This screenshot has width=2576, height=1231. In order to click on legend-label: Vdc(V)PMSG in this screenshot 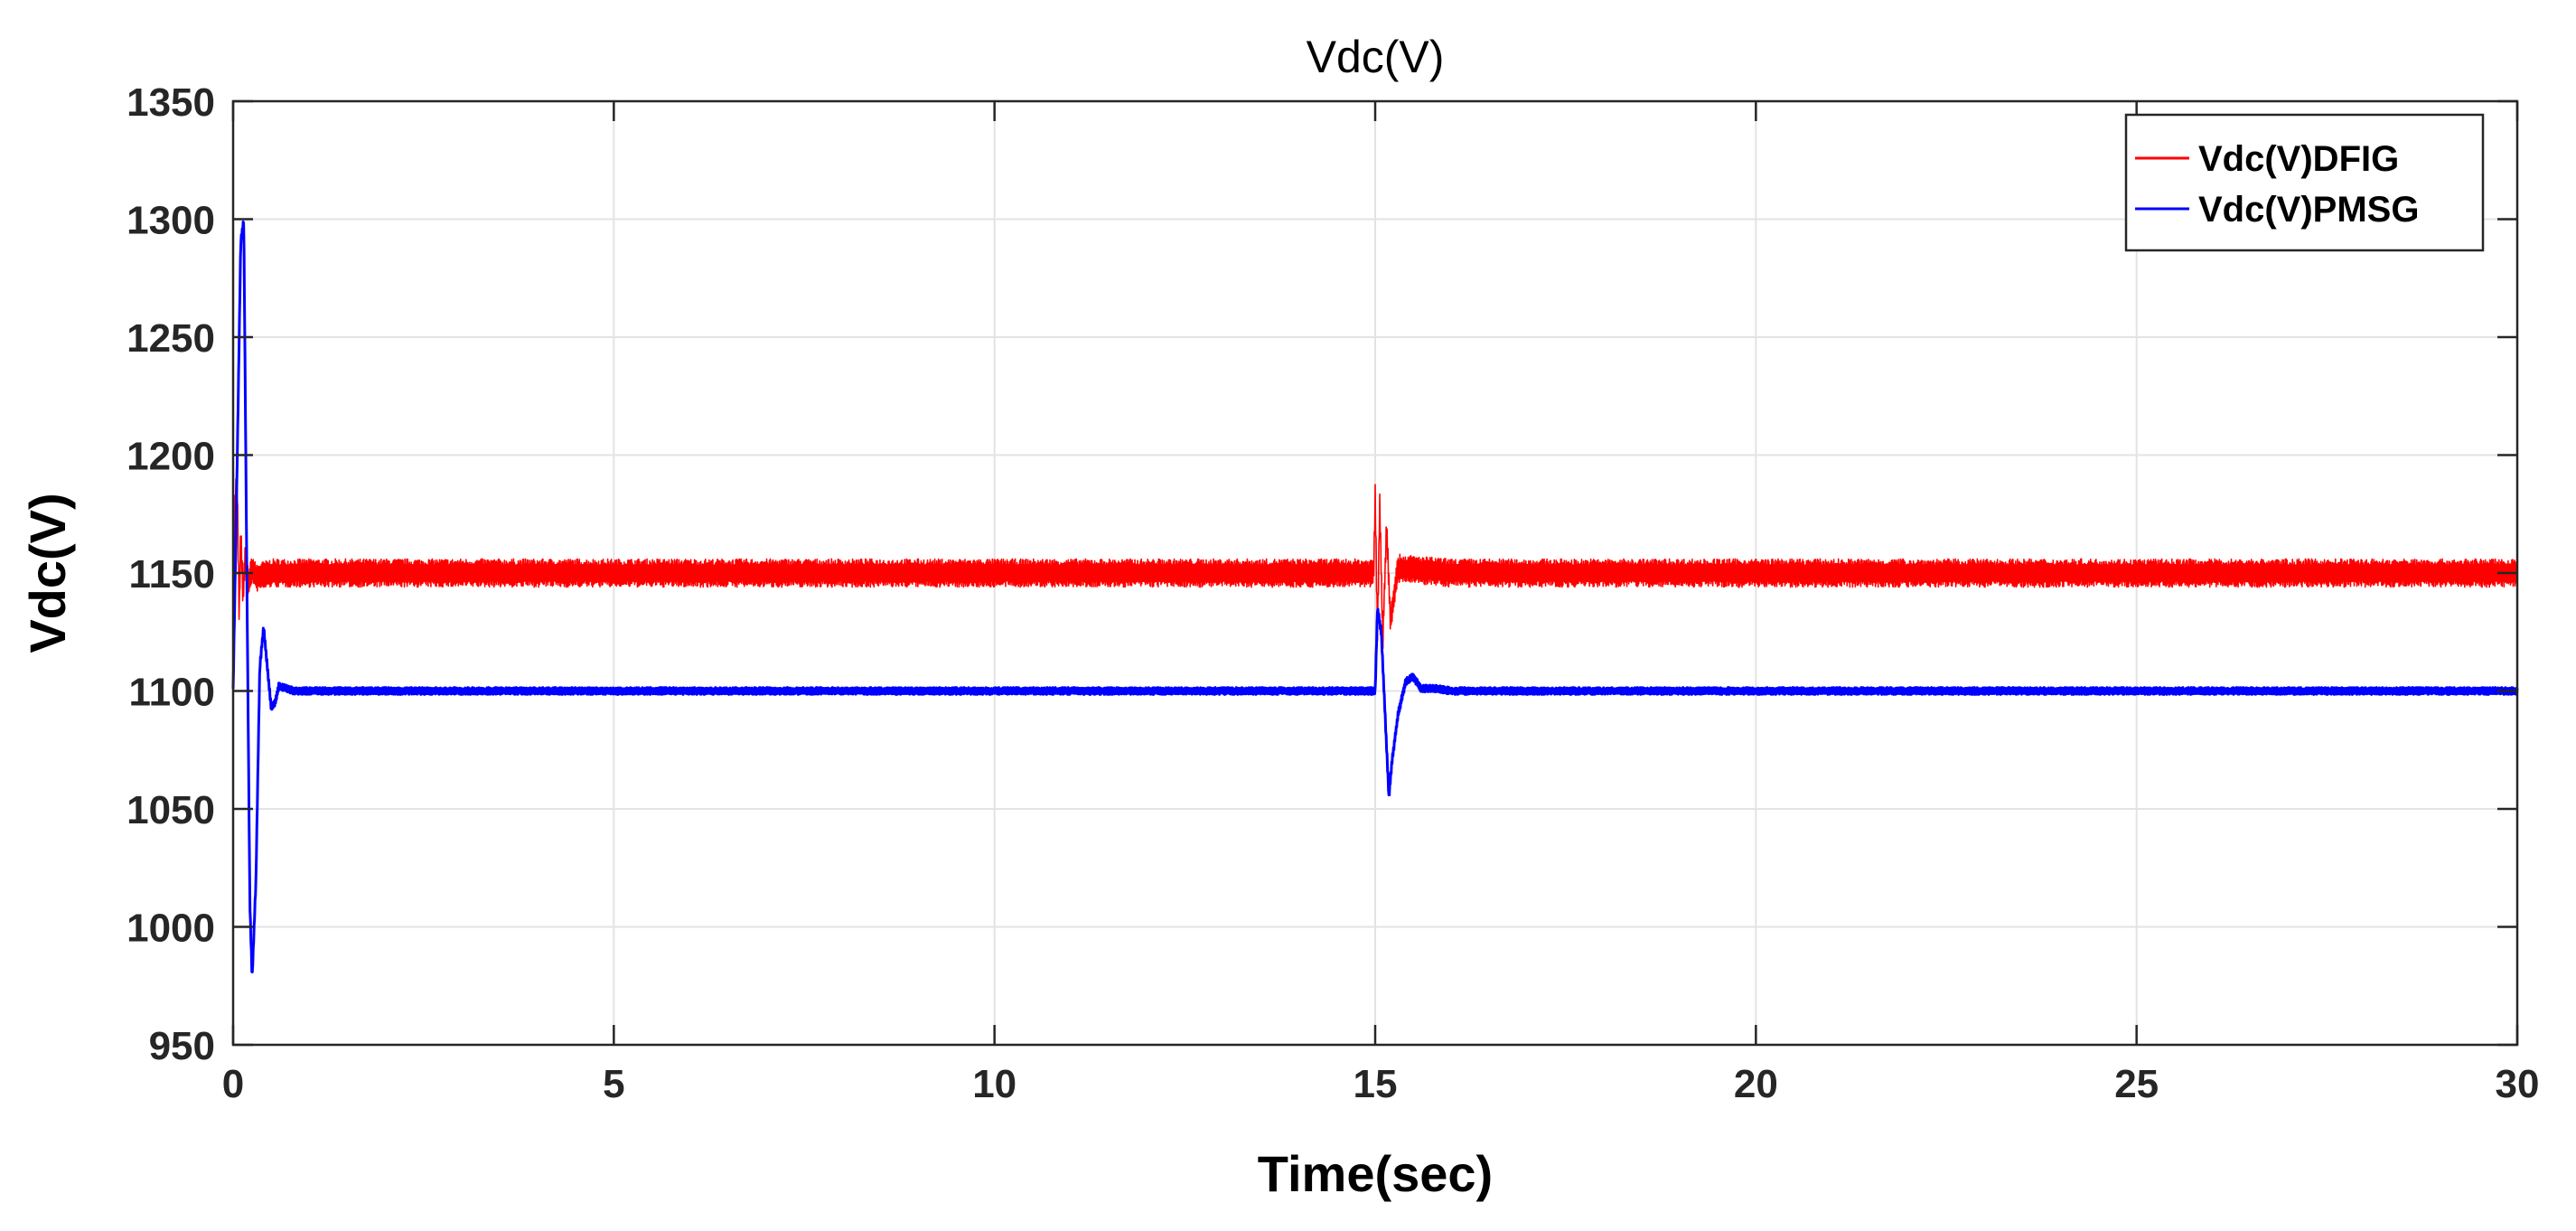, I will do `click(2308, 210)`.